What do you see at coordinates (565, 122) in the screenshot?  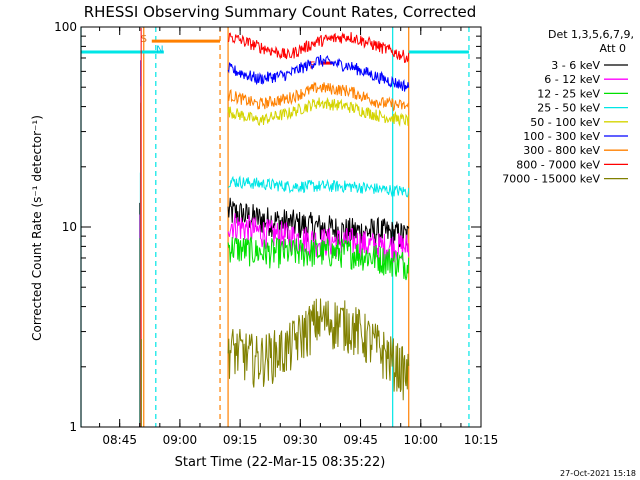 I see `legend-entry-label: 50 - 100 keV` at bounding box center [565, 122].